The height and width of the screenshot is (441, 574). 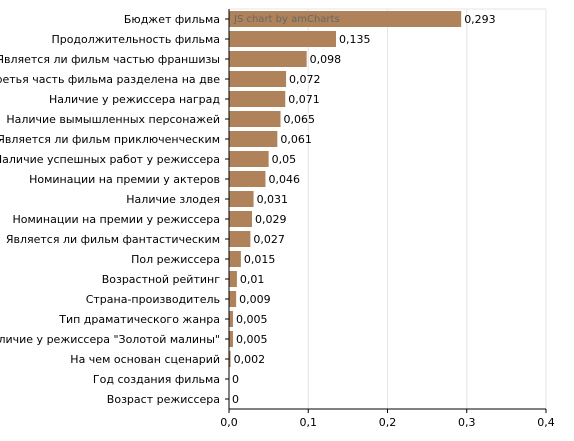 I want to click on category-label: Наличие вымышленных персонажей, so click(x=113, y=119).